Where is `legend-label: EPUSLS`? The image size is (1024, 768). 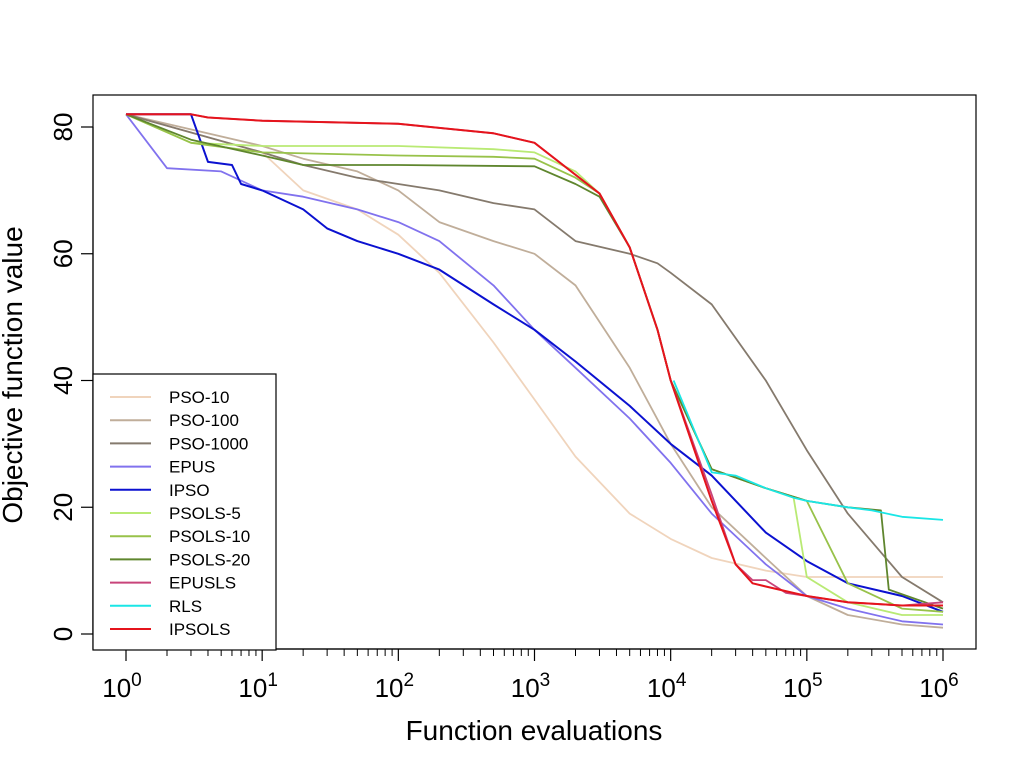 legend-label: EPUSLS is located at coordinates (202, 583).